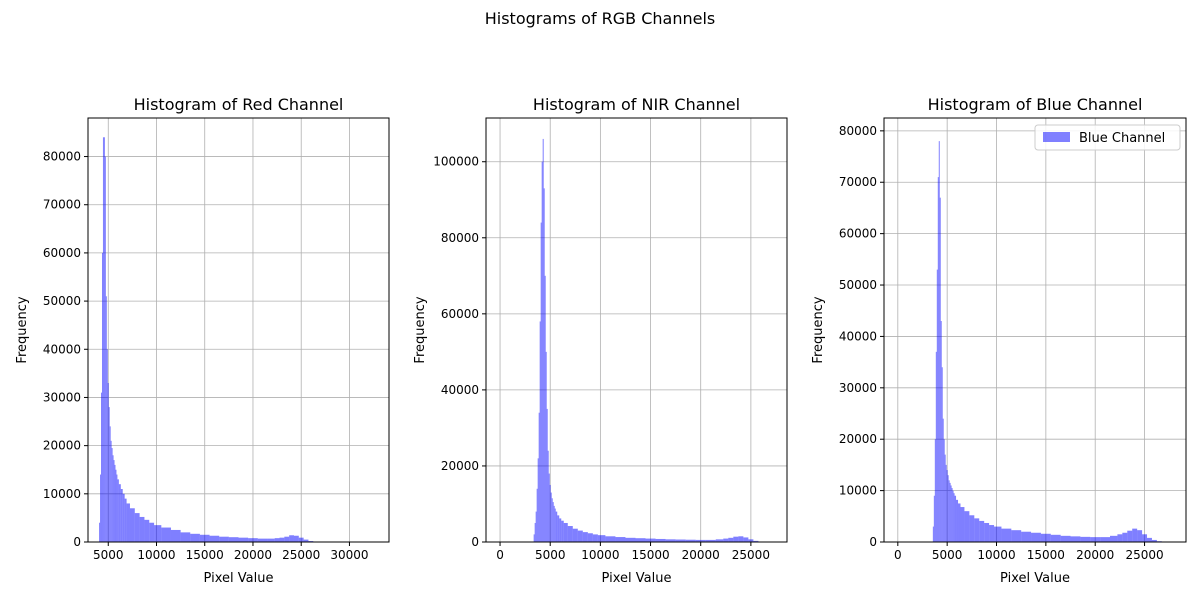  Describe the element at coordinates (475, 542) in the screenshot. I see `y-tick-label: 0` at that location.